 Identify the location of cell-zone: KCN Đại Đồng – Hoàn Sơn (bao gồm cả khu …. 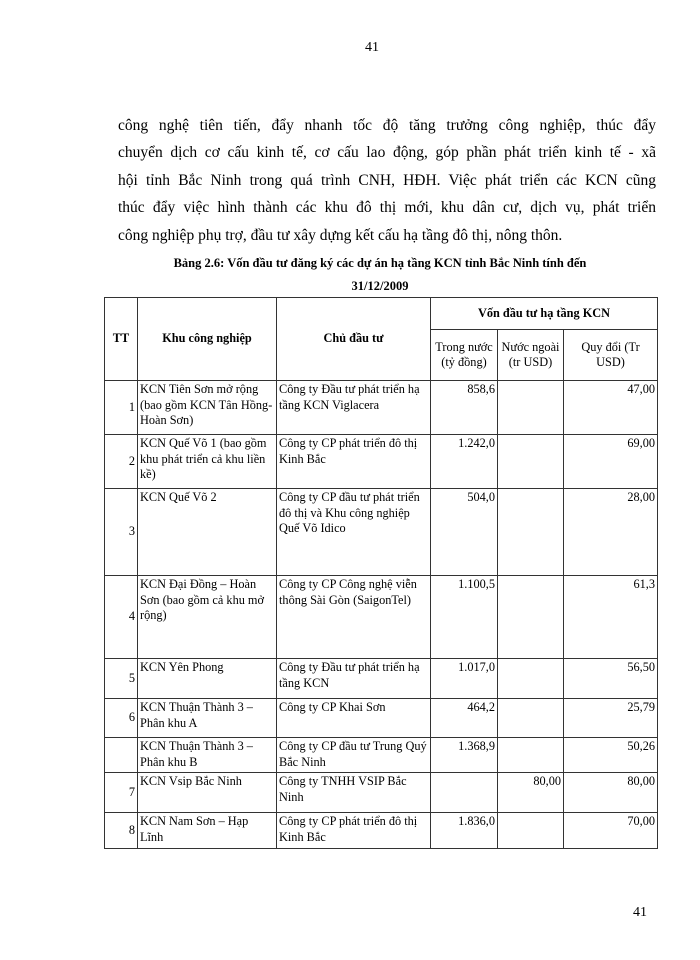
(207, 617).